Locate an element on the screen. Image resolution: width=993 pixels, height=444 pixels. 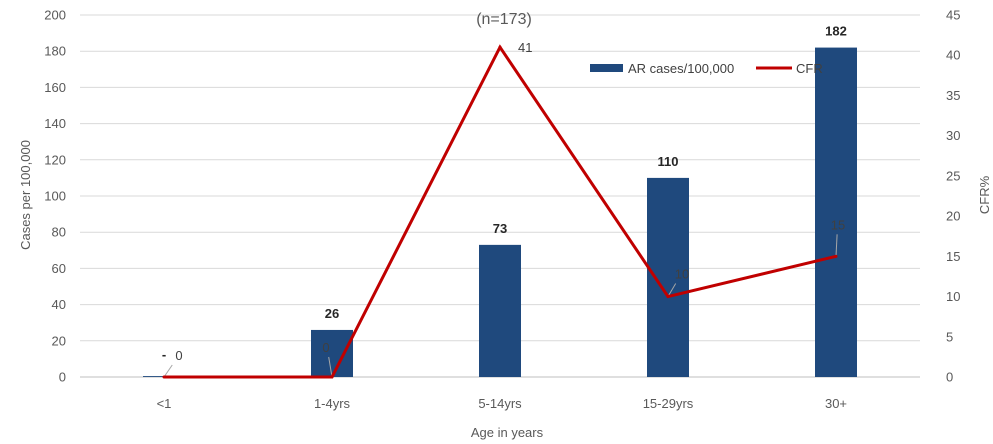
bar-value-label: - is located at coordinates (164, 354).